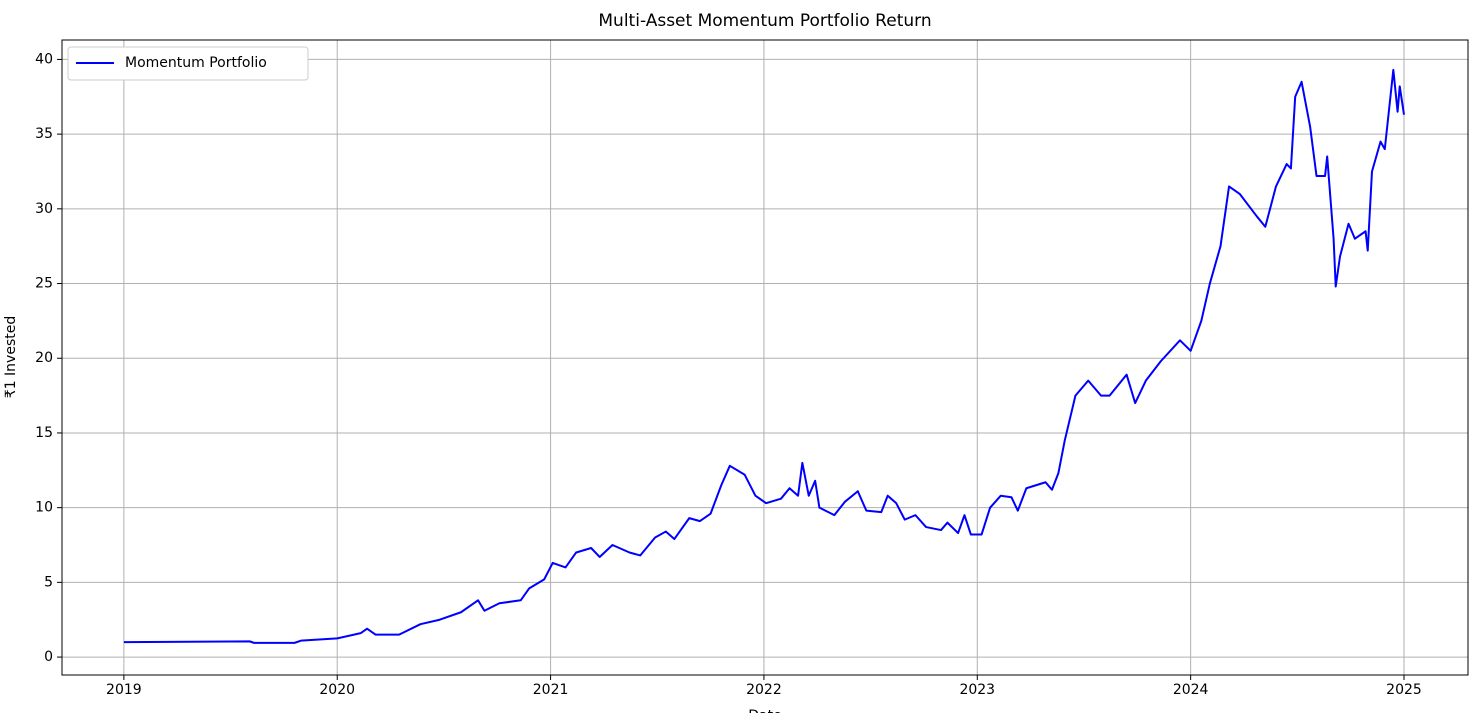 The width and height of the screenshot is (1475, 717). I want to click on legend: Momentum Portfolio, so click(188, 63).